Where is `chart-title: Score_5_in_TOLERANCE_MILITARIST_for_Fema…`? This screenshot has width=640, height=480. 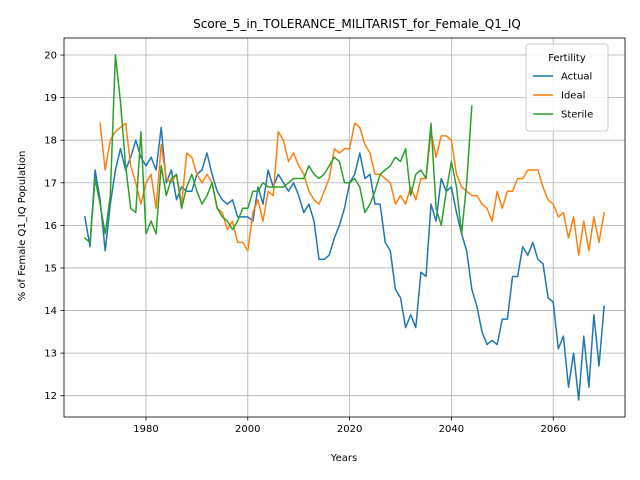
chart-title: Score_5_in_TOLERANCE_MILITARIST_for_Fema… is located at coordinates (357, 24).